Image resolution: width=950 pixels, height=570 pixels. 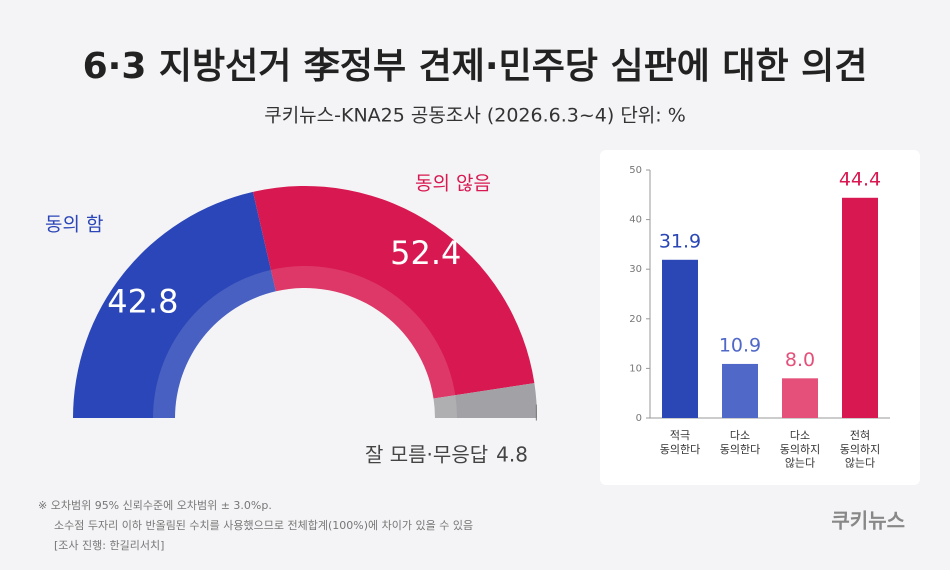 I want to click on value-label: 8.0, so click(x=800, y=360).